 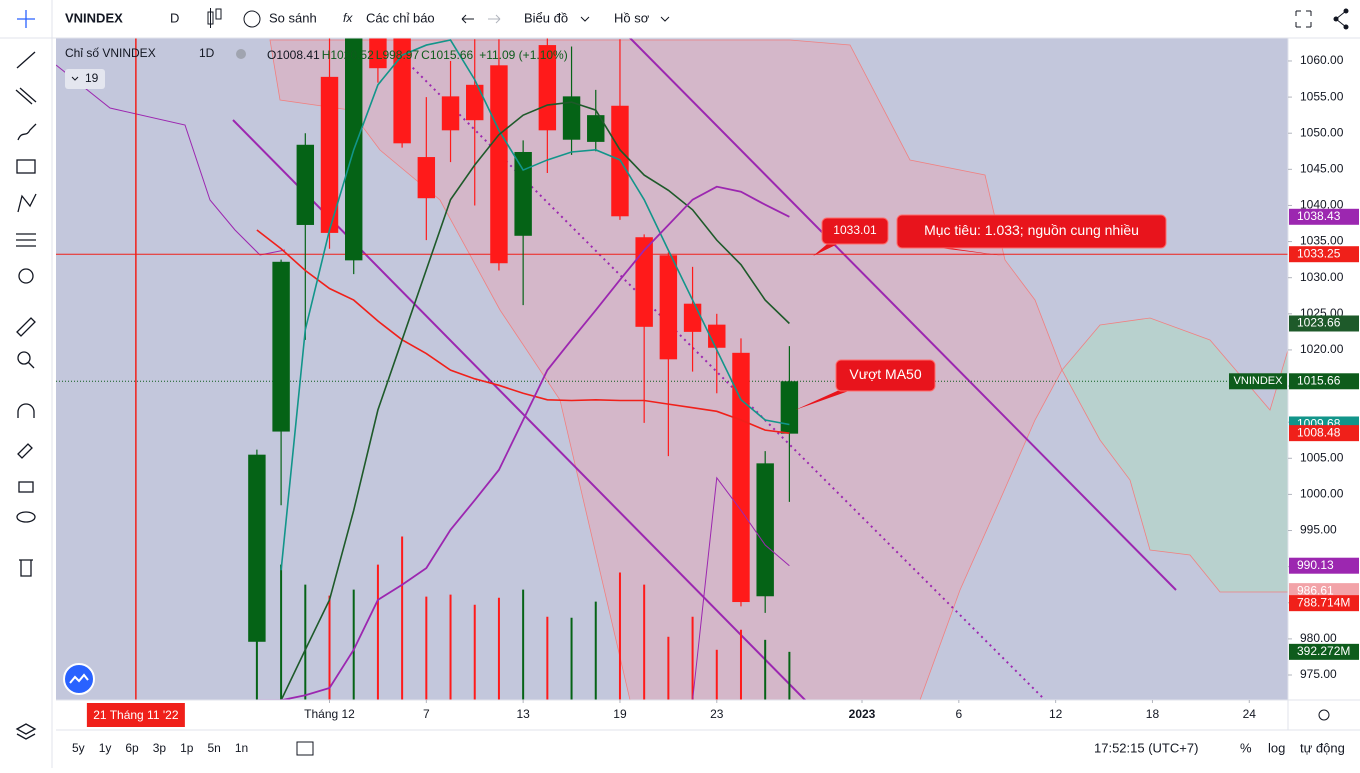 I want to click on crosshair-label: 21 Tháng 11 '22, so click(x=136, y=715).